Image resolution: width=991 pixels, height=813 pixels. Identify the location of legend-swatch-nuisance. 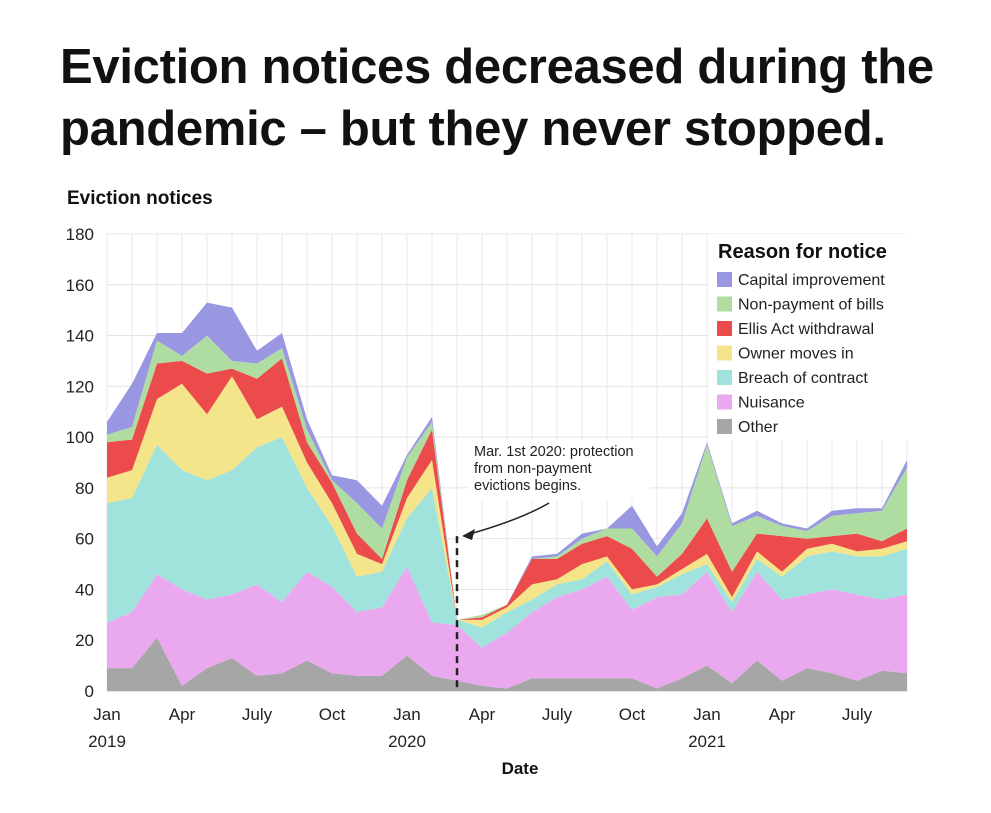
(724, 402).